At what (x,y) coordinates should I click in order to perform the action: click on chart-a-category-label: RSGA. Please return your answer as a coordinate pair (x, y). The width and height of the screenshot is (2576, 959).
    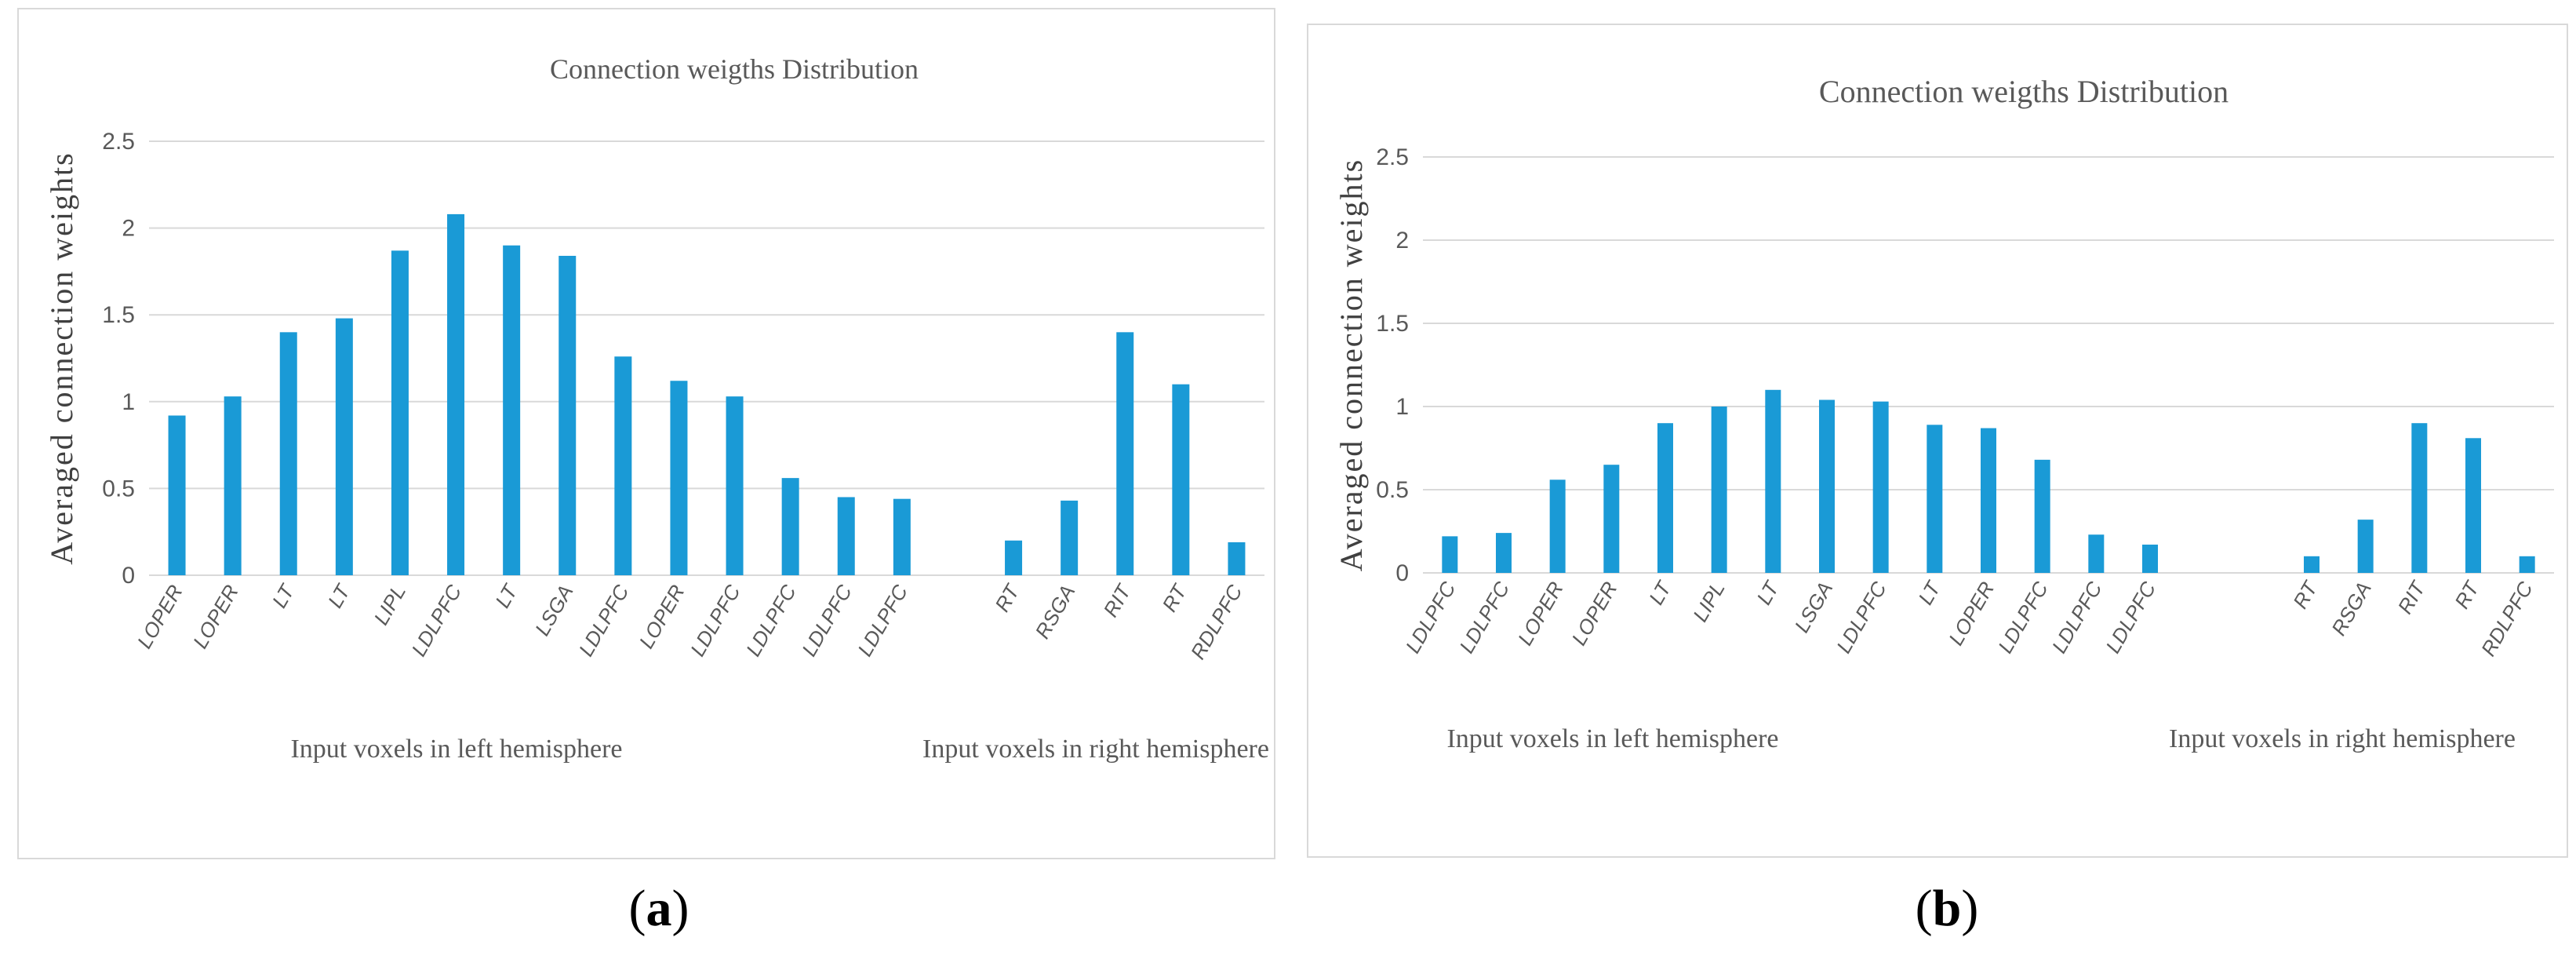
    Looking at the image, I should click on (1055, 612).